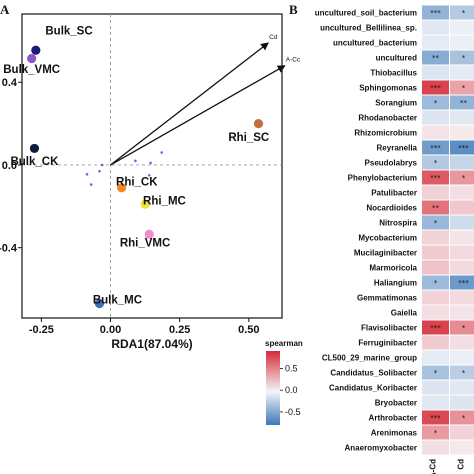 This screenshot has height=474, width=474. I want to click on sample-label: Bulk_CK, so click(34, 162).